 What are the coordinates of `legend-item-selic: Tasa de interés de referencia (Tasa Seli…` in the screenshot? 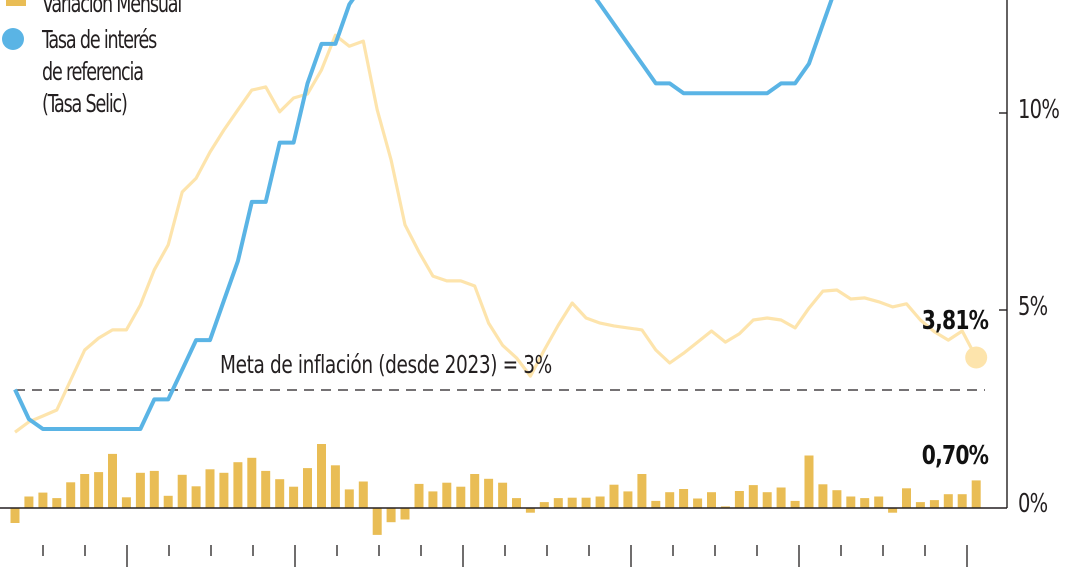 It's located at (200, 79).